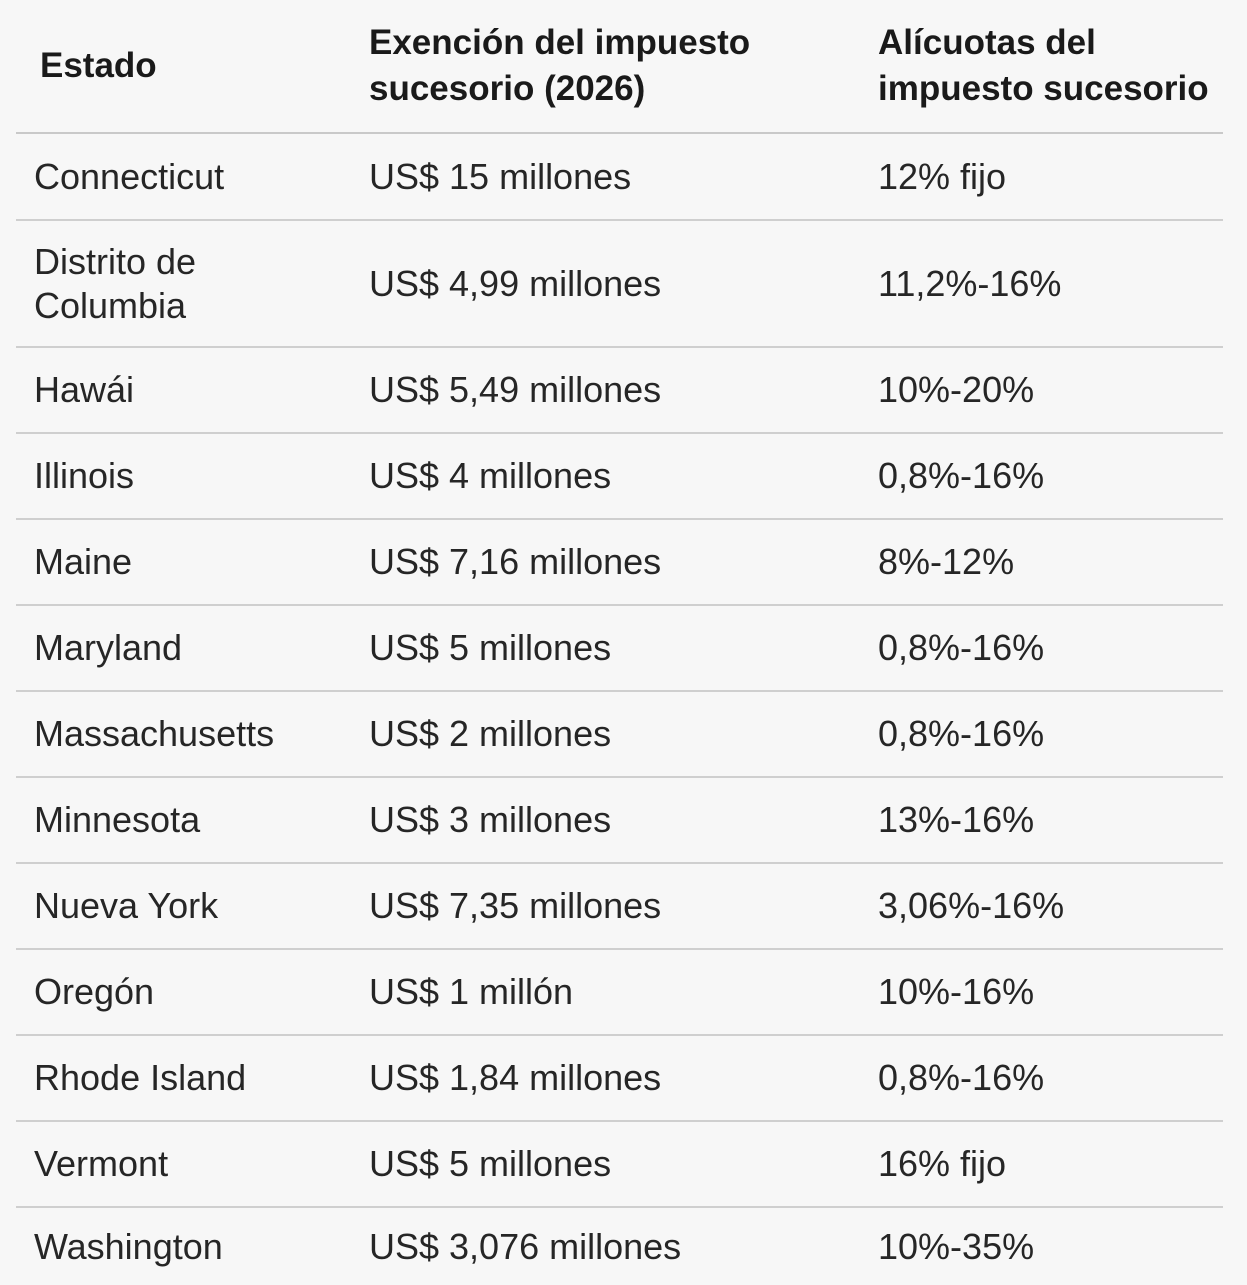 The image size is (1247, 1285). What do you see at coordinates (1042, 284) in the screenshot?
I see `rate-cell: 11,2%-16%` at bounding box center [1042, 284].